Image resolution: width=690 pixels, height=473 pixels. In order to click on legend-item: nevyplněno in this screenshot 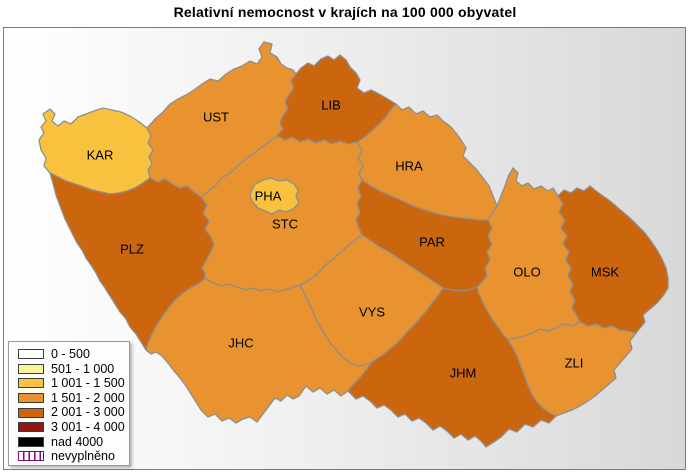, I will do `click(73, 456)`.